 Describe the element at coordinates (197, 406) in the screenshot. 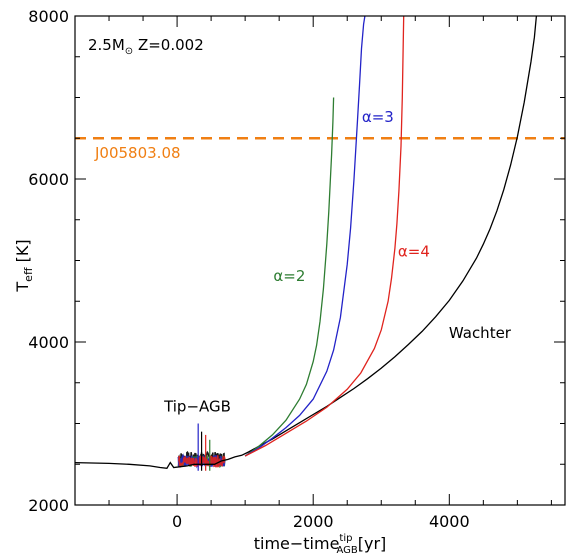

I see `annotation-0: Tip−AGB` at that location.